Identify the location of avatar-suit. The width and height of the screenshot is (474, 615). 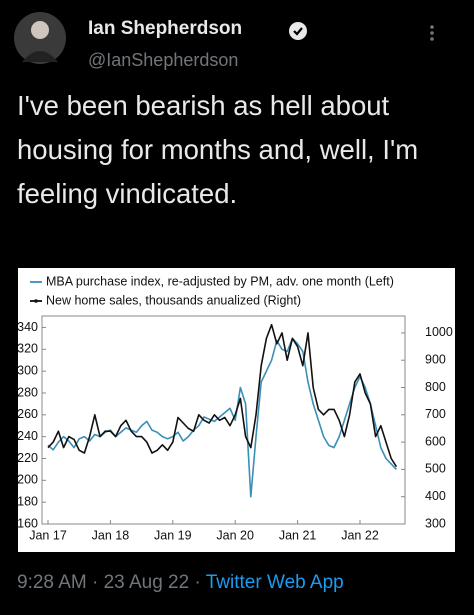
(40, 56).